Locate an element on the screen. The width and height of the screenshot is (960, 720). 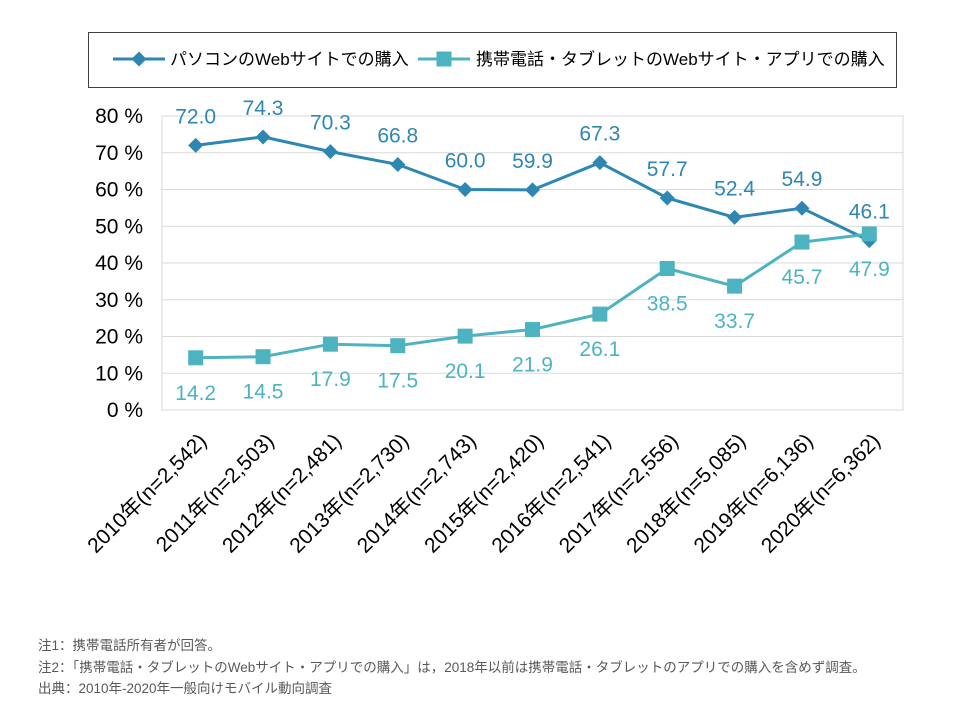
series-2-data-label: 17.9 is located at coordinates (330, 379).